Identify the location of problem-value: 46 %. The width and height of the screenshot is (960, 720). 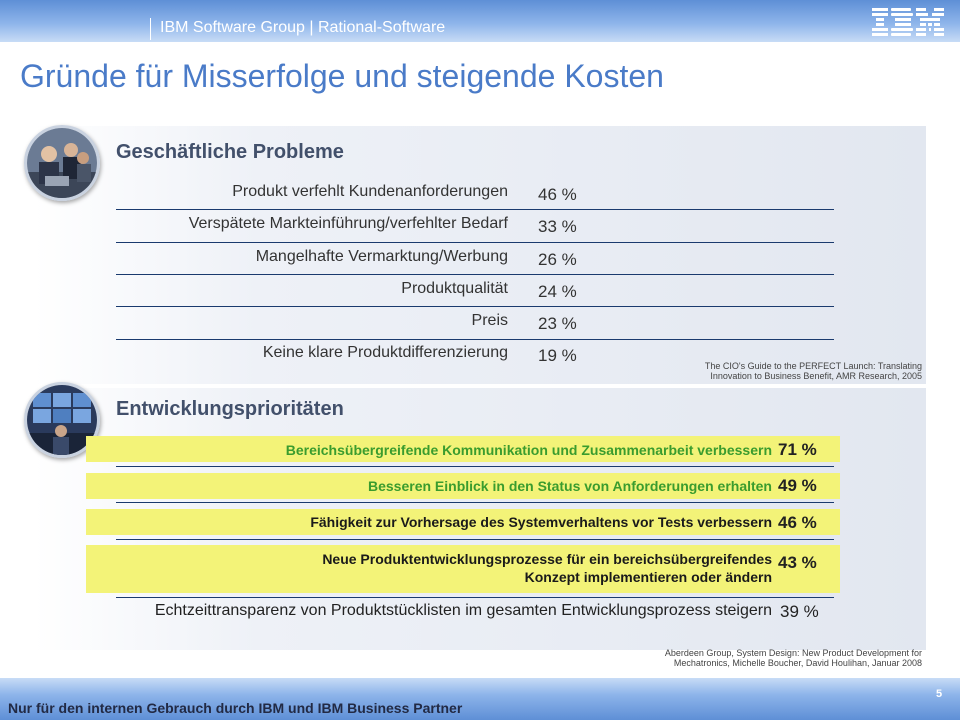
(557, 194).